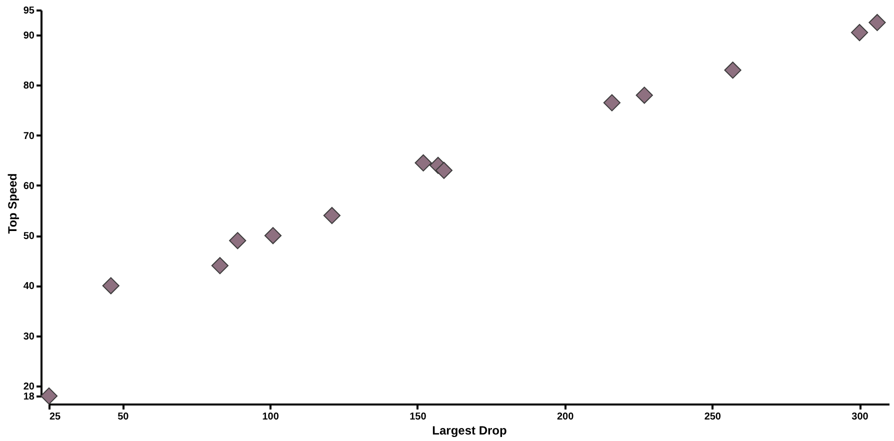 This screenshot has width=894, height=441. I want to click on y-tick-label: 30, so click(29, 336).